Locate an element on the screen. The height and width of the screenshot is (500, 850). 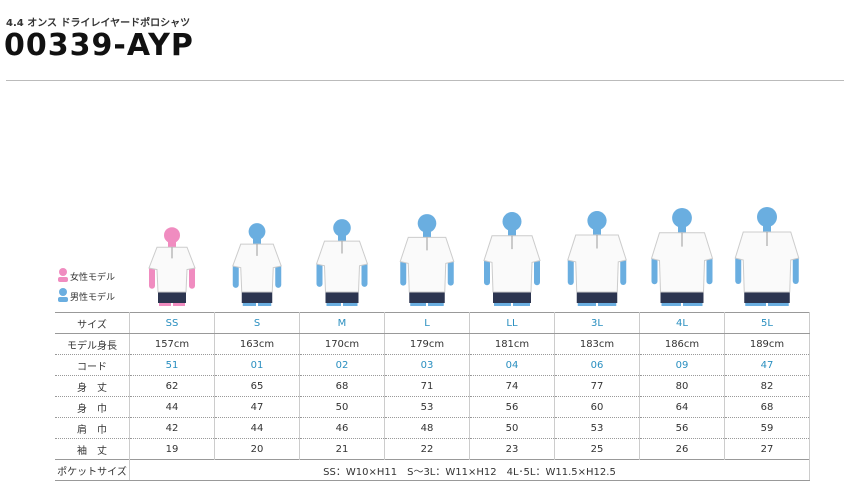
cell: 62 is located at coordinates (172, 386).